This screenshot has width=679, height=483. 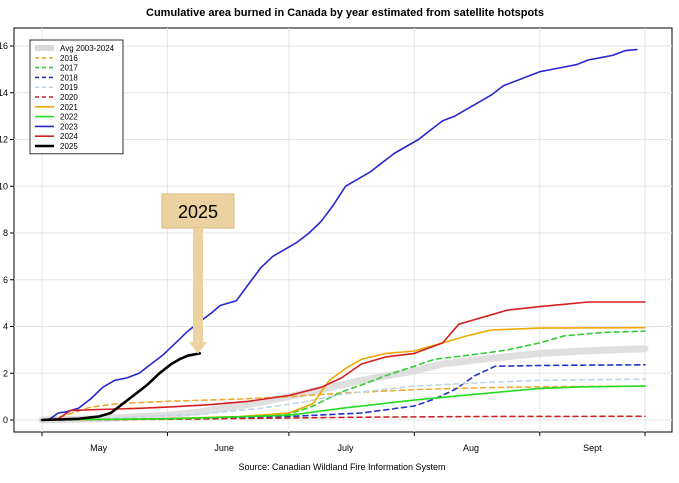 I want to click on annotation-box, so click(x=198, y=211).